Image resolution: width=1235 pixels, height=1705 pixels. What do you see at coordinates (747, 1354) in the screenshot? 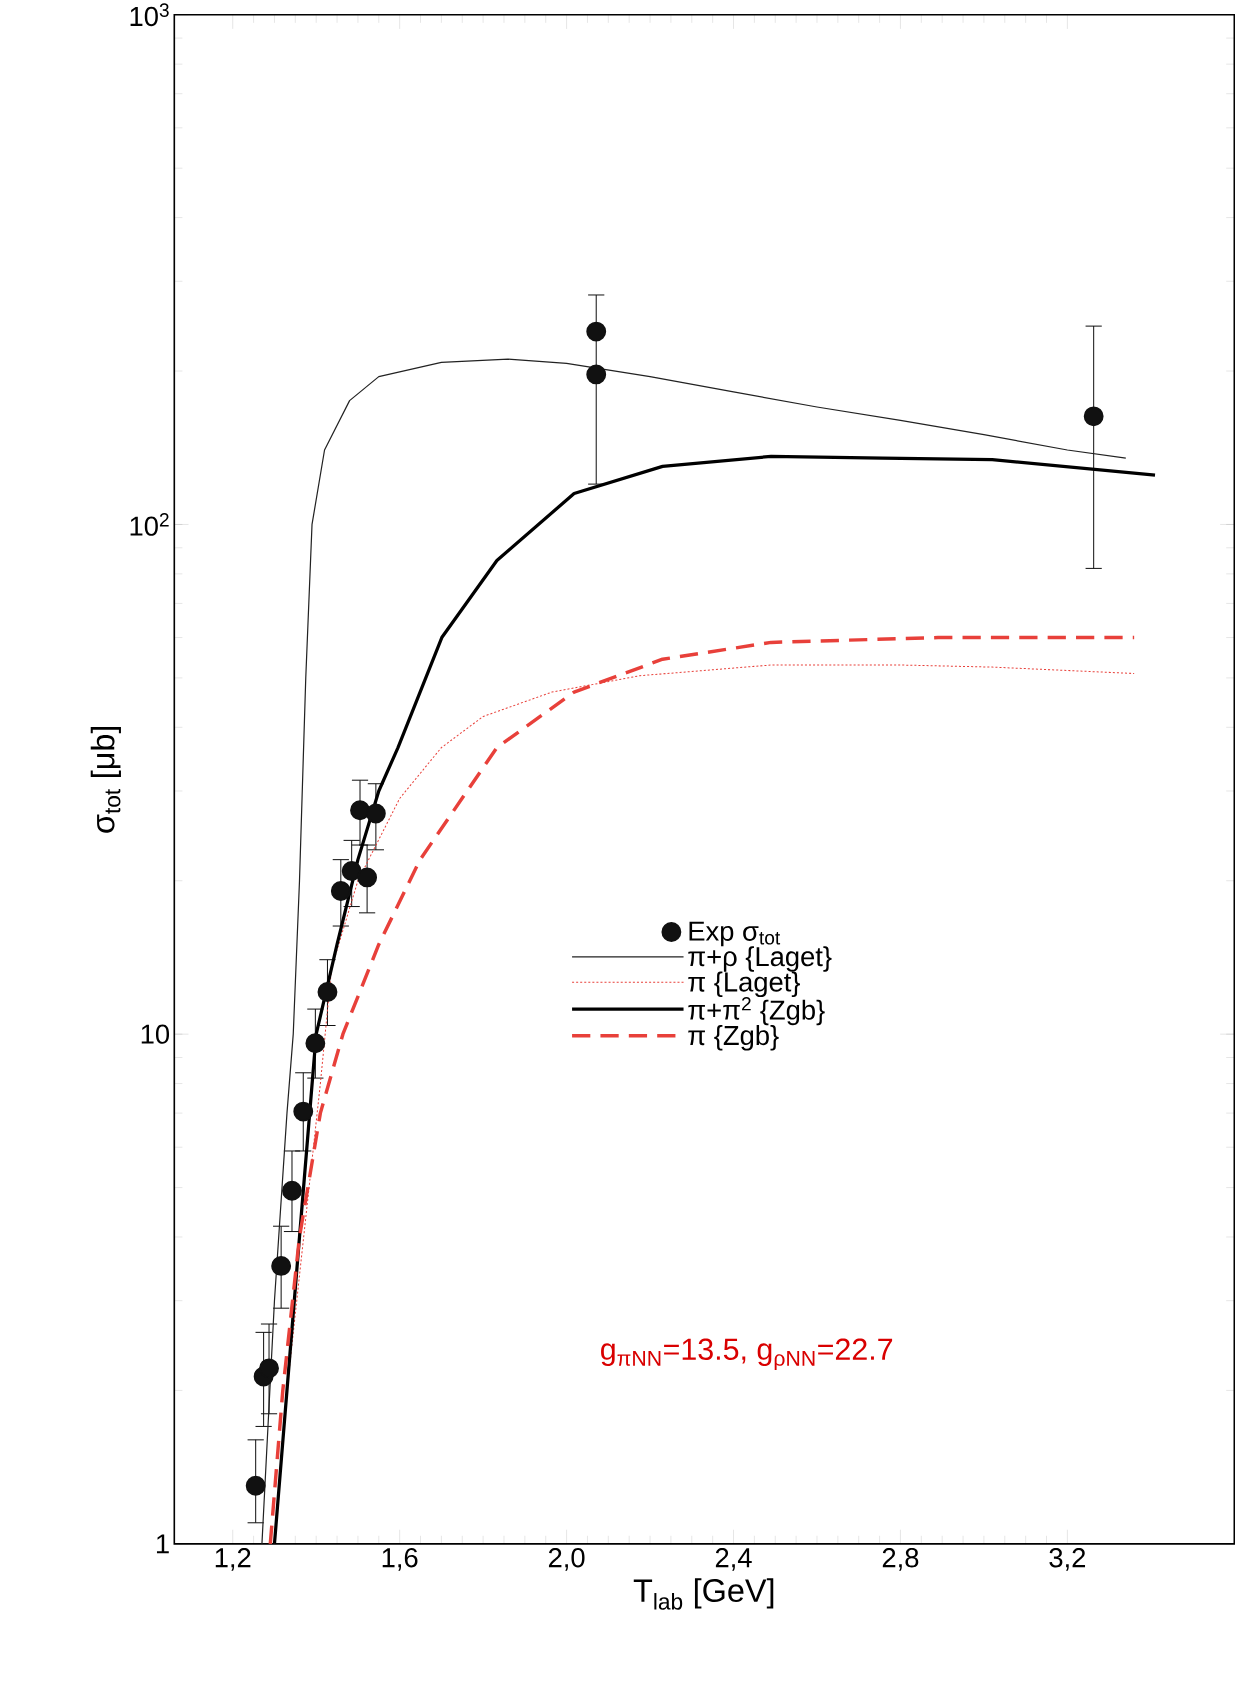
I see `annotation: g$_{πNN}$=13.5, g$_{ρNN}$=22.7` at bounding box center [747, 1354].